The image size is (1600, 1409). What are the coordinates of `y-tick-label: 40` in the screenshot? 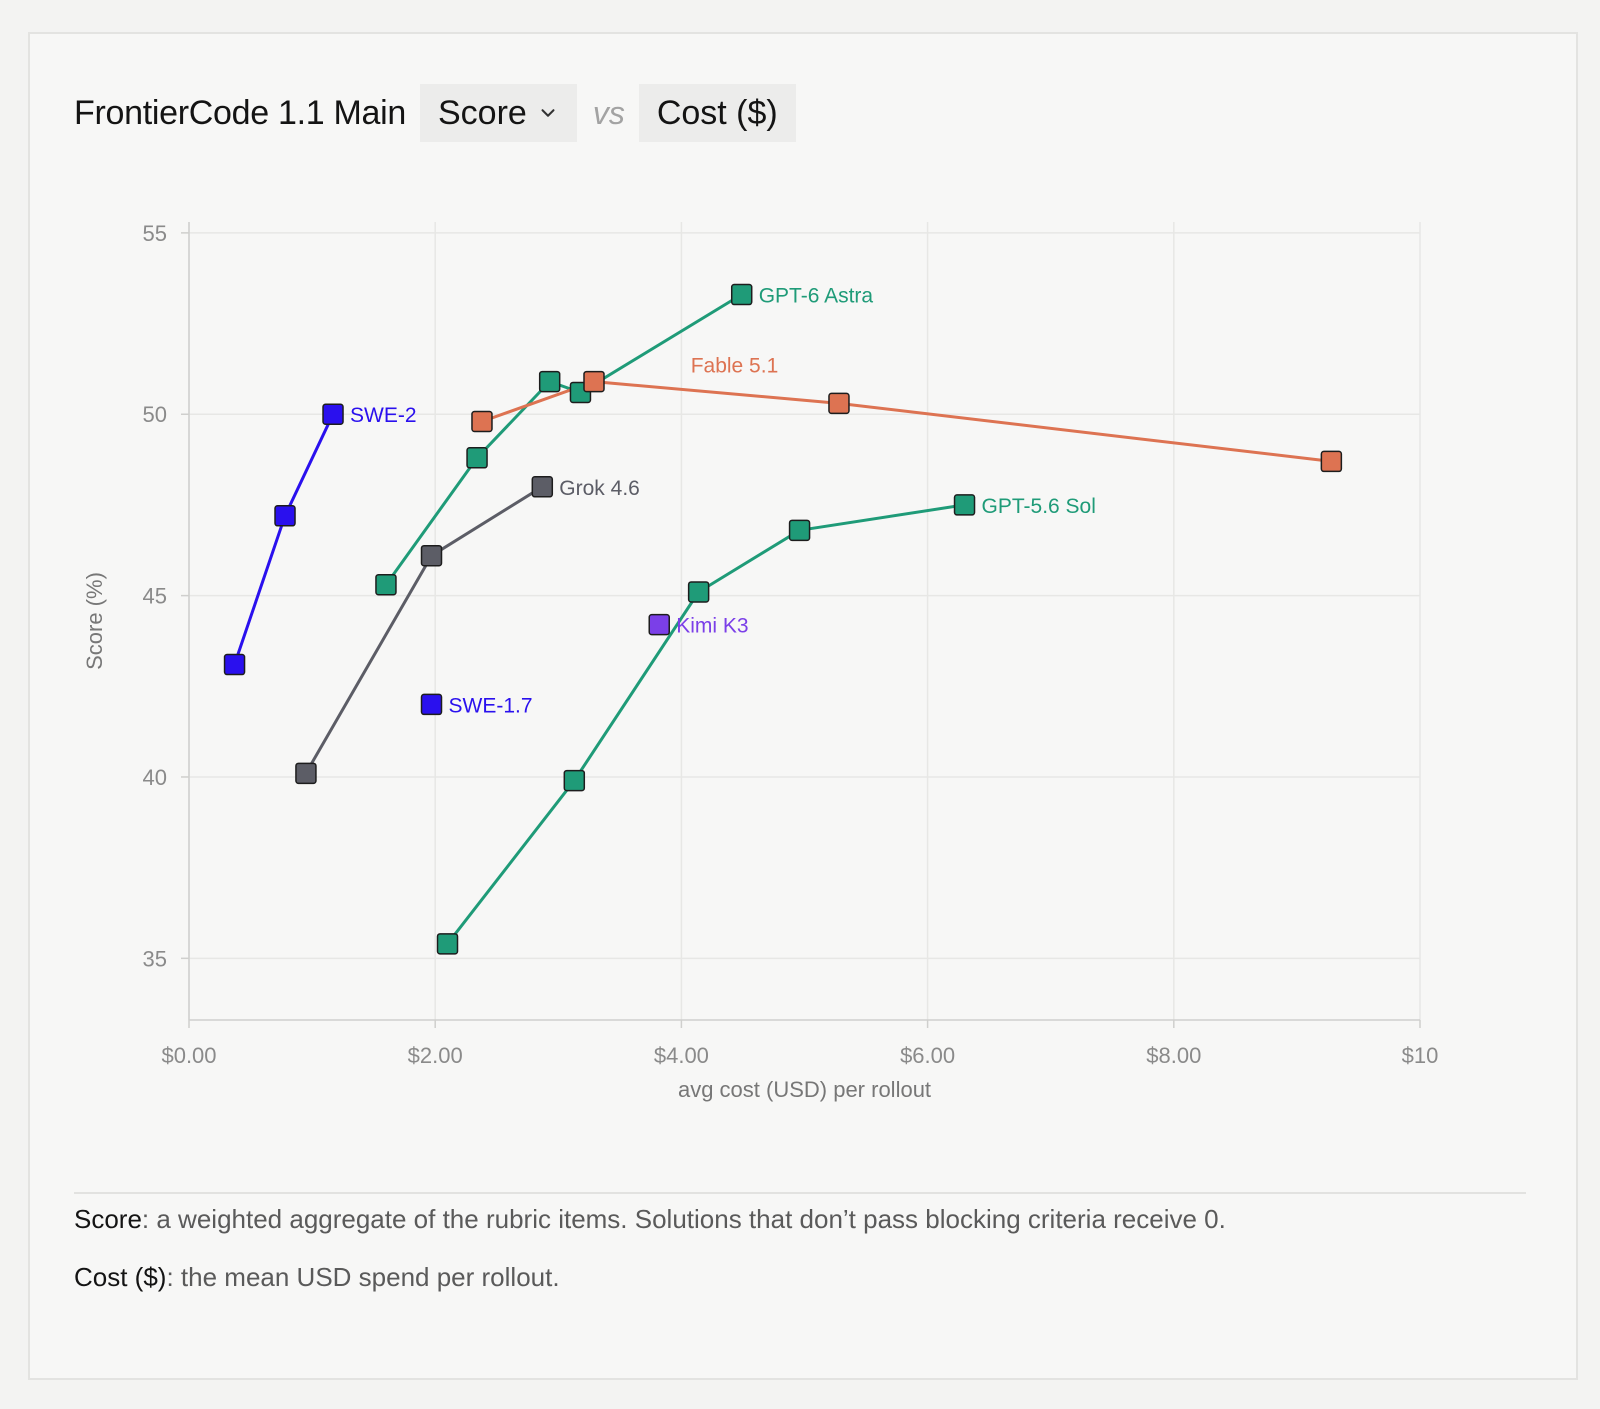 It's located at (155, 777).